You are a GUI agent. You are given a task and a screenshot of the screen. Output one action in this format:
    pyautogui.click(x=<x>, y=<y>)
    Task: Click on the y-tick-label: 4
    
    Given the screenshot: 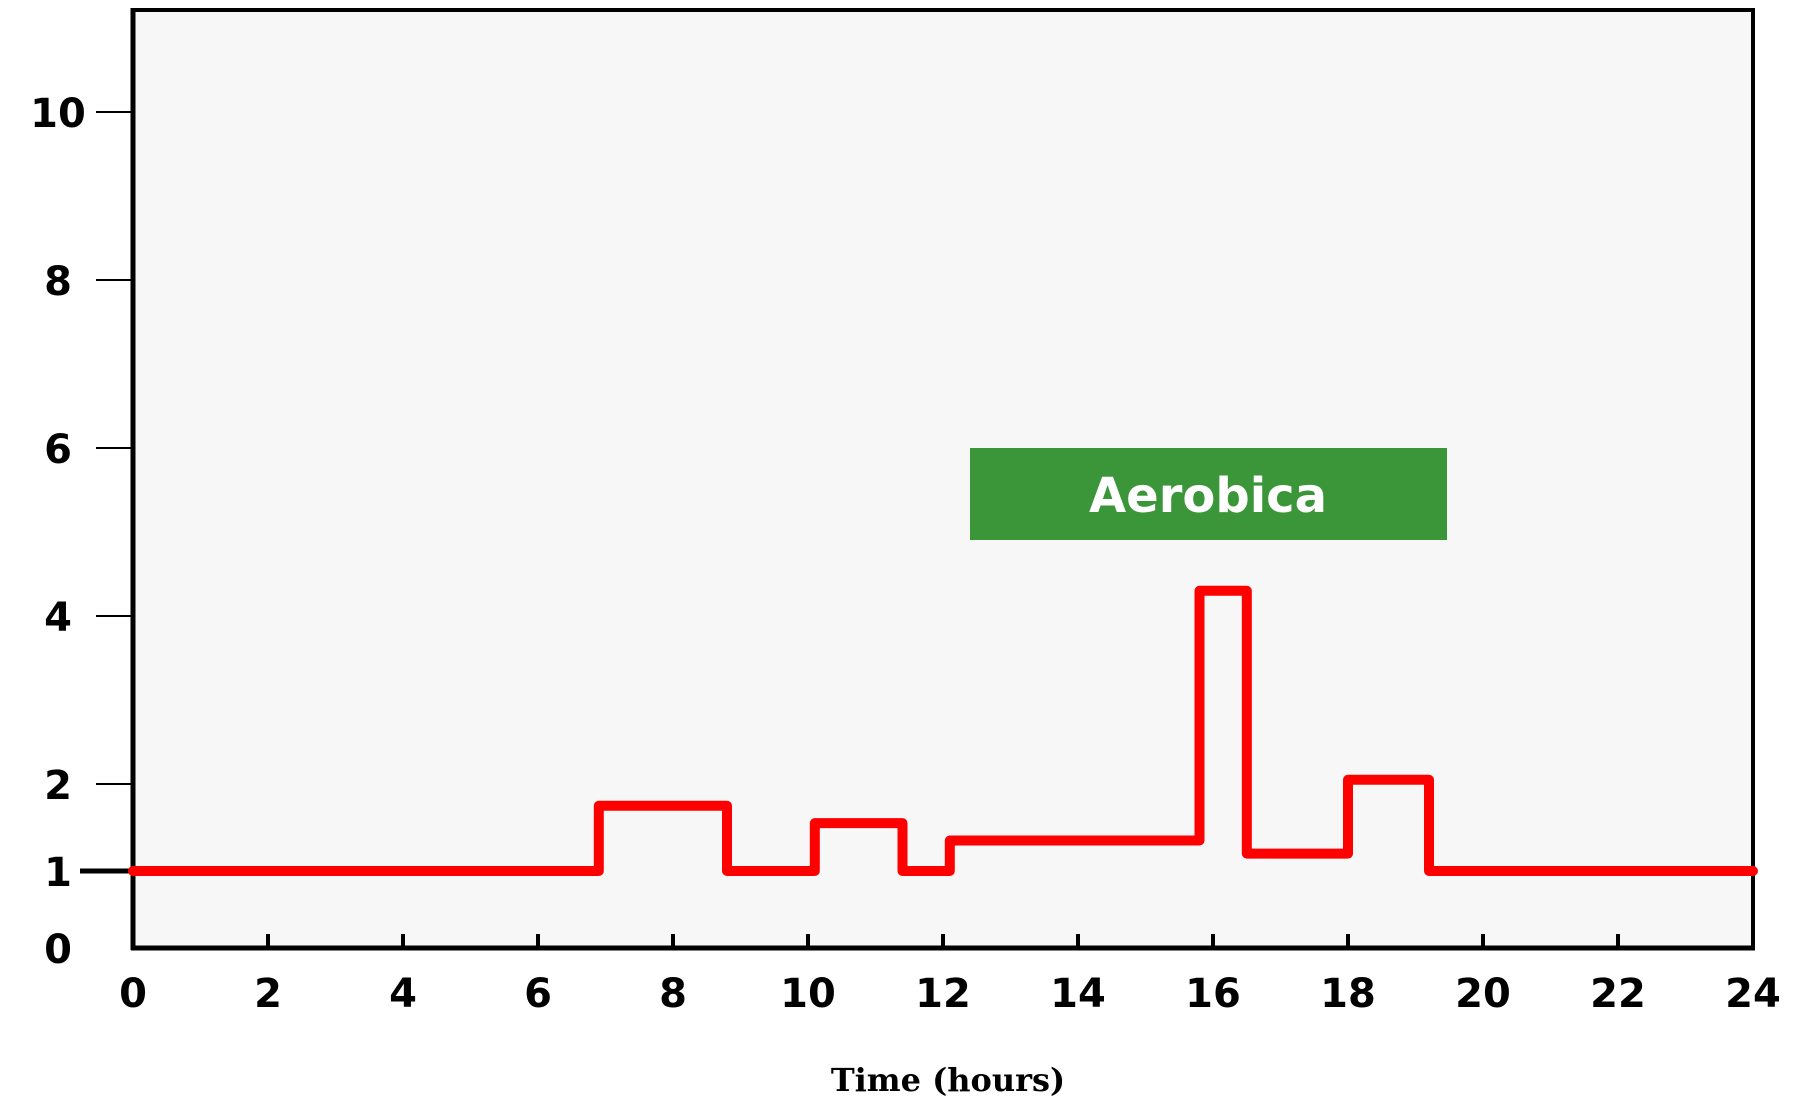 What is the action you would take?
    pyautogui.click(x=58, y=618)
    